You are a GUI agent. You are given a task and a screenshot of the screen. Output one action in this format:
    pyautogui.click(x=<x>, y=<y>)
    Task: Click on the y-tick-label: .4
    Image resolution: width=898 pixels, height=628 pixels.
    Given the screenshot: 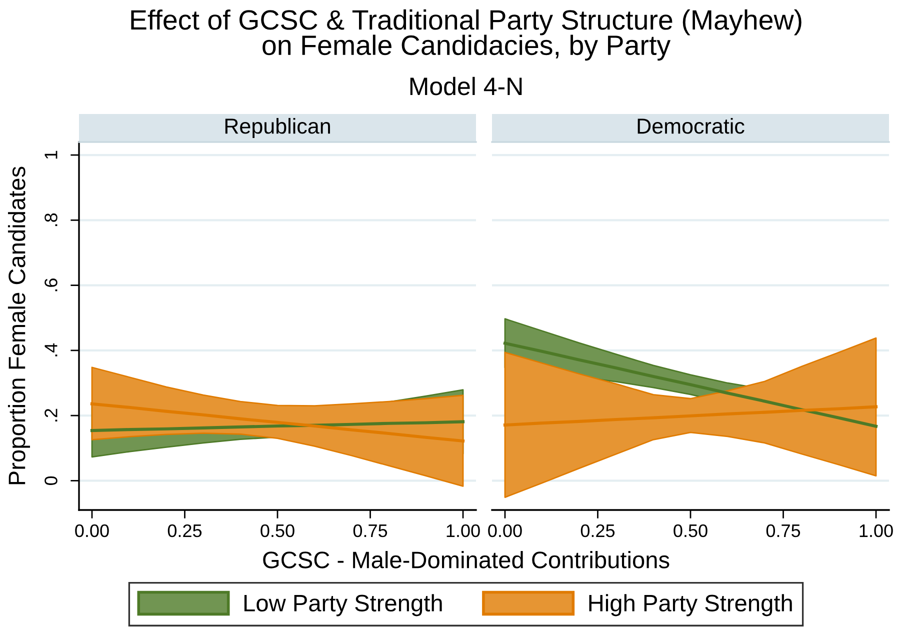 What is the action you would take?
    pyautogui.click(x=51, y=349)
    